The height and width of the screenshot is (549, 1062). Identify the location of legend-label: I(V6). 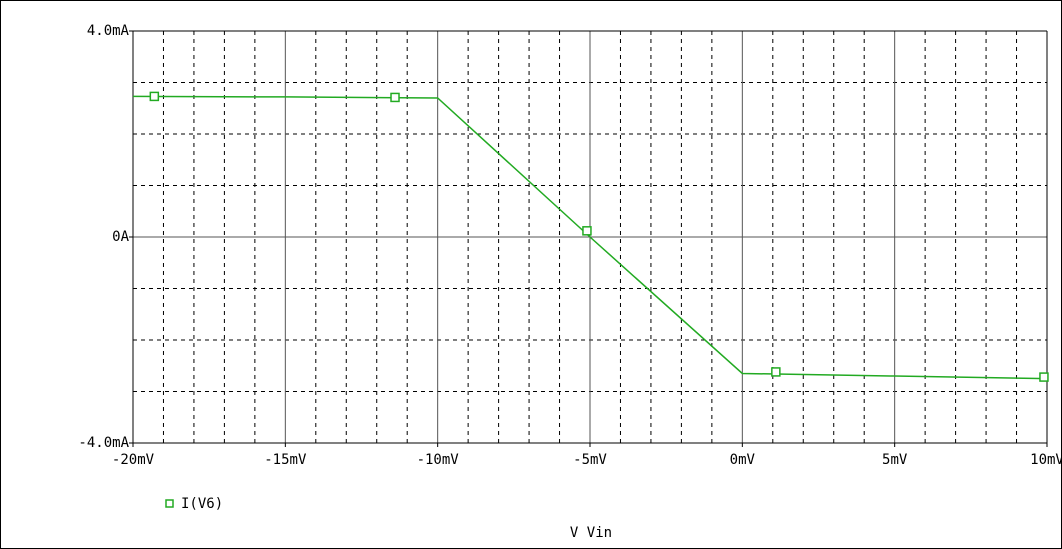
(202, 504).